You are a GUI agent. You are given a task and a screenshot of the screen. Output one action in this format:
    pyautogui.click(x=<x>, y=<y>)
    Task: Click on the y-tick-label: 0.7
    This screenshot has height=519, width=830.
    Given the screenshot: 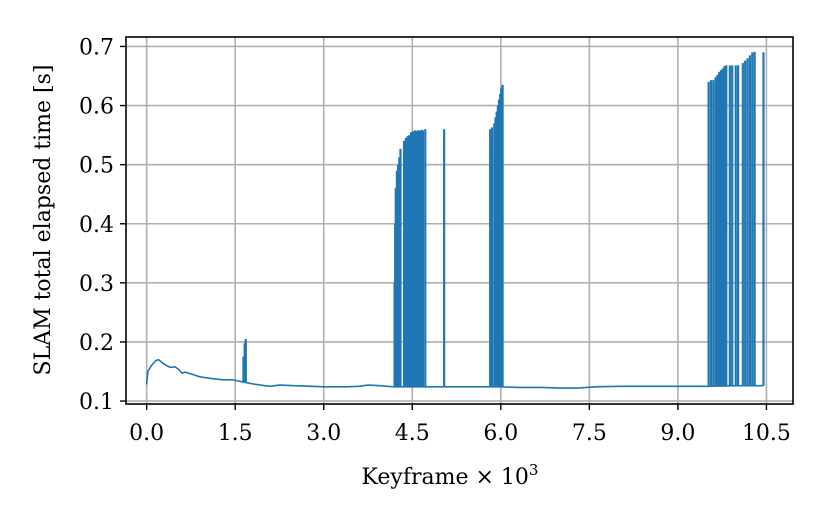 What is the action you would take?
    pyautogui.click(x=96, y=47)
    